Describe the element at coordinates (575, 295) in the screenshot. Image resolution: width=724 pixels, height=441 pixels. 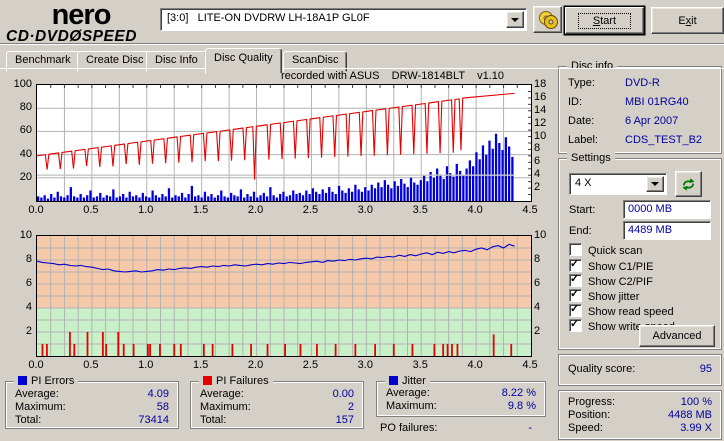
I see `show-jitter-checkbox` at that location.